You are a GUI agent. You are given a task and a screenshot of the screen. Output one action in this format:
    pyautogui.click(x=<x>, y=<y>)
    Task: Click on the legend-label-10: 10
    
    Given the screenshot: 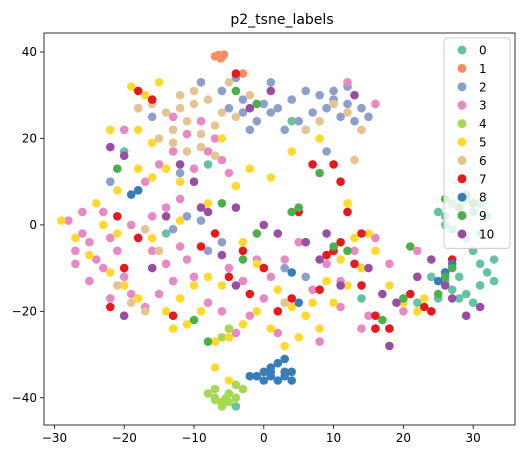 What is the action you would take?
    pyautogui.click(x=486, y=235)
    